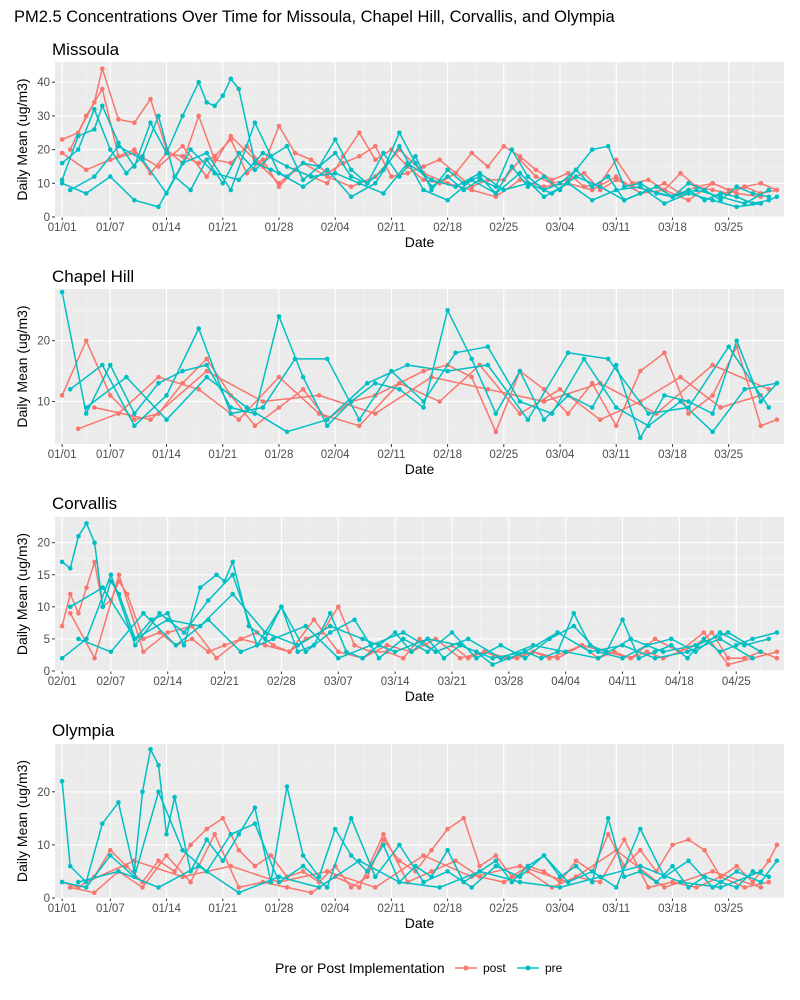 The height and width of the screenshot is (1000, 800). What do you see at coordinates (508, 682) in the screenshot?
I see `x-tick-label: 03/28` at bounding box center [508, 682].